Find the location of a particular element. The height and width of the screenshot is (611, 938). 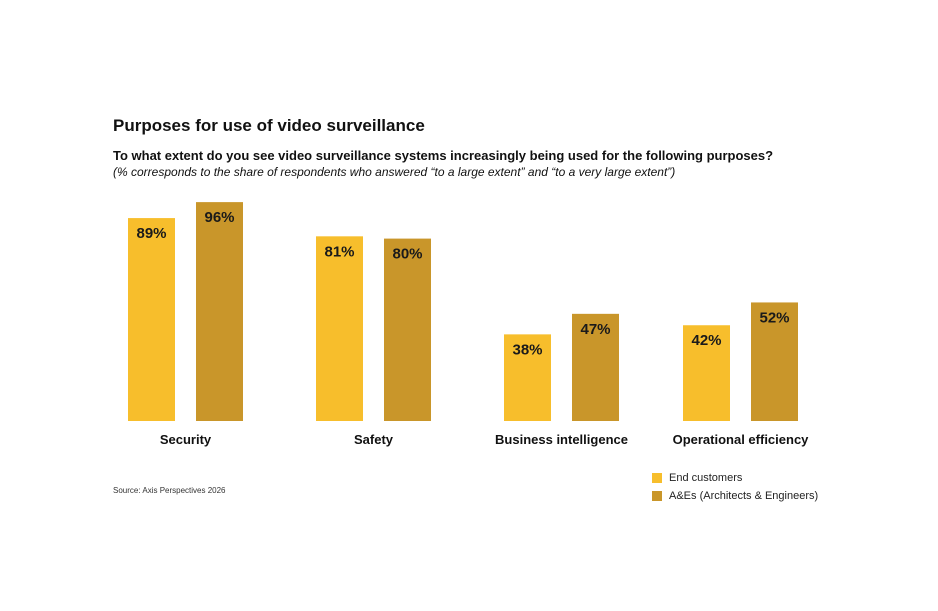

data-label-business-intelligence-end-customers: 38% is located at coordinates (527, 349).